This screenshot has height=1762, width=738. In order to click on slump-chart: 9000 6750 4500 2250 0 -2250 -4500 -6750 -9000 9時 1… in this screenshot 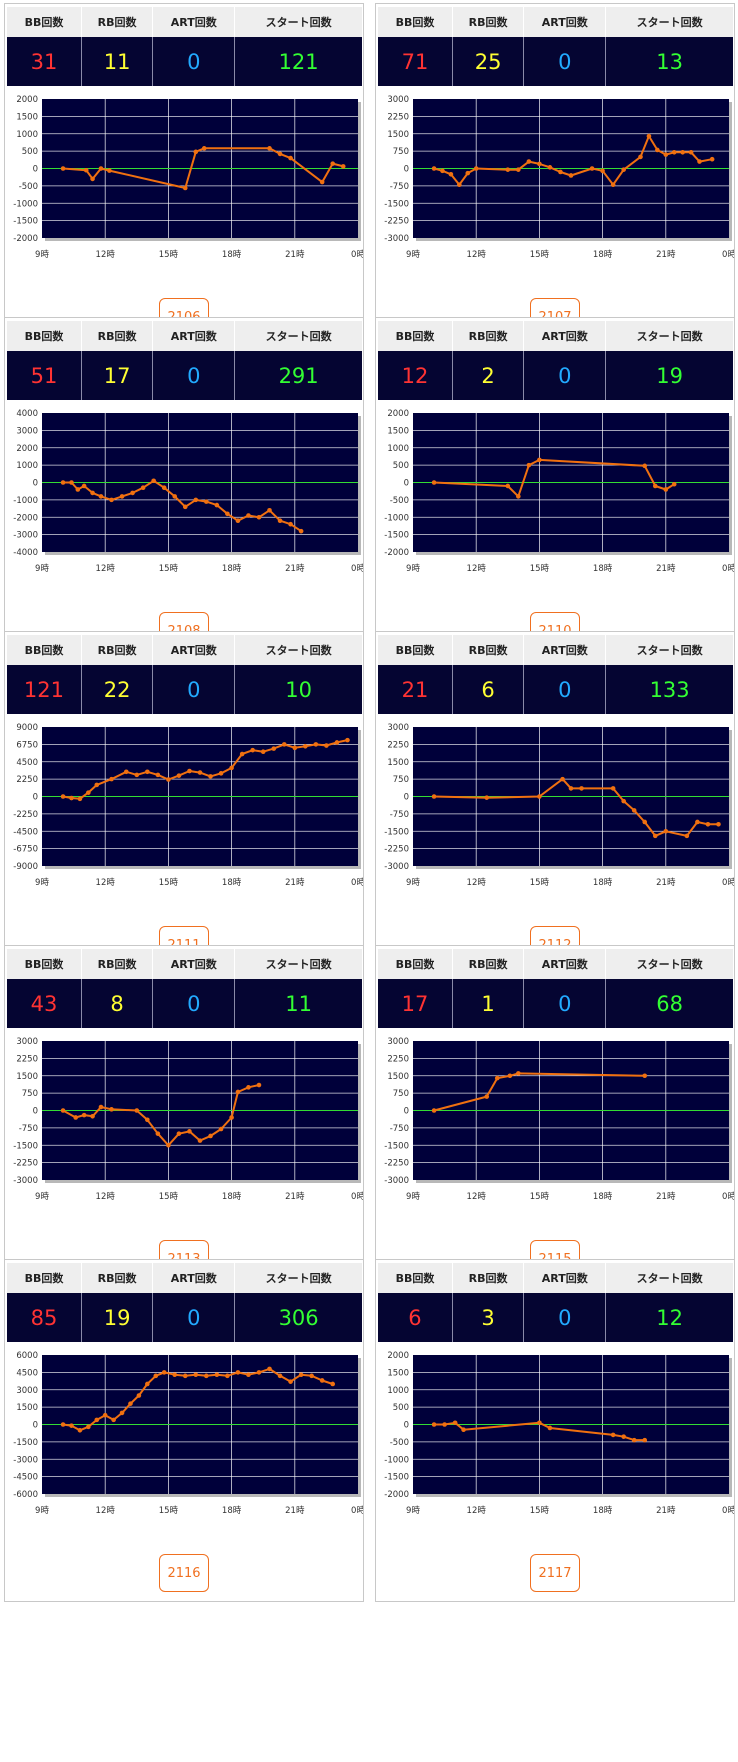, I will do `click(188, 805)`.